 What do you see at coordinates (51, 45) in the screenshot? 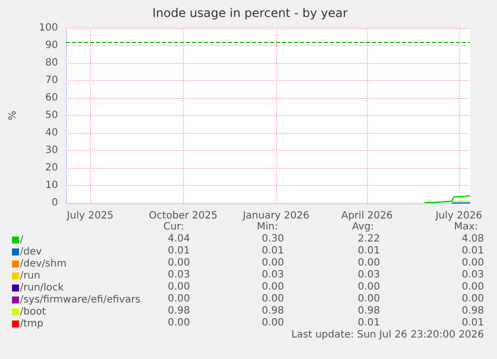
I see `y-tick-label: 90` at bounding box center [51, 45].